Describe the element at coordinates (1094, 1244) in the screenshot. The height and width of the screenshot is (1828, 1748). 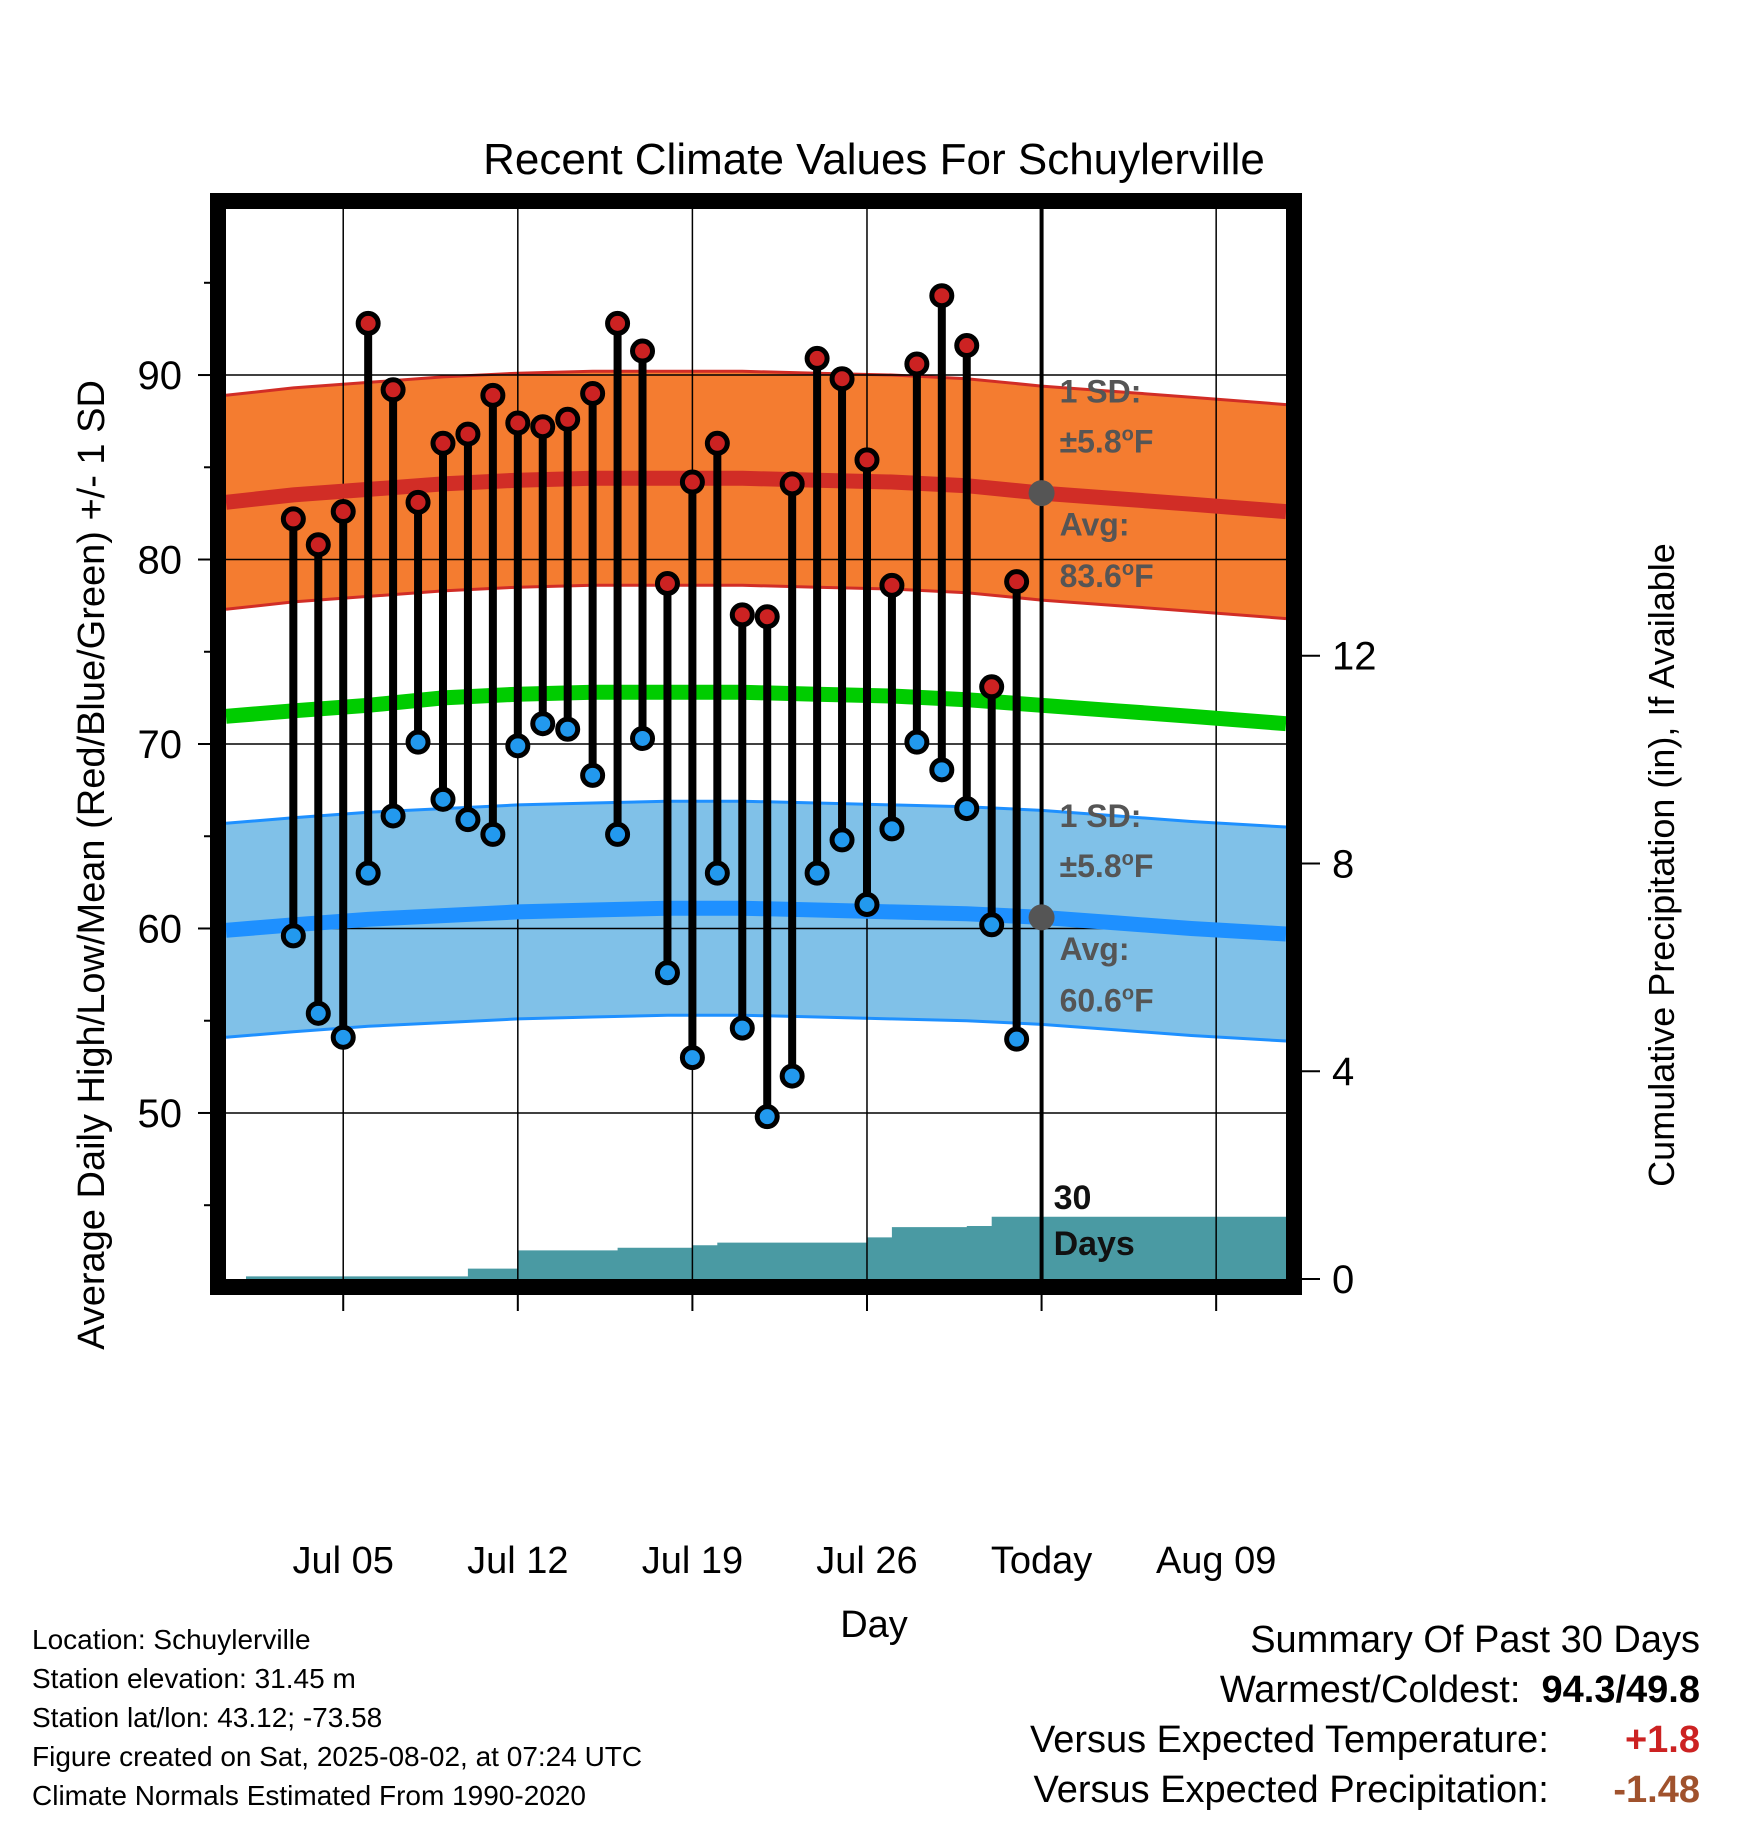
I see `days-text-label: Days` at that location.